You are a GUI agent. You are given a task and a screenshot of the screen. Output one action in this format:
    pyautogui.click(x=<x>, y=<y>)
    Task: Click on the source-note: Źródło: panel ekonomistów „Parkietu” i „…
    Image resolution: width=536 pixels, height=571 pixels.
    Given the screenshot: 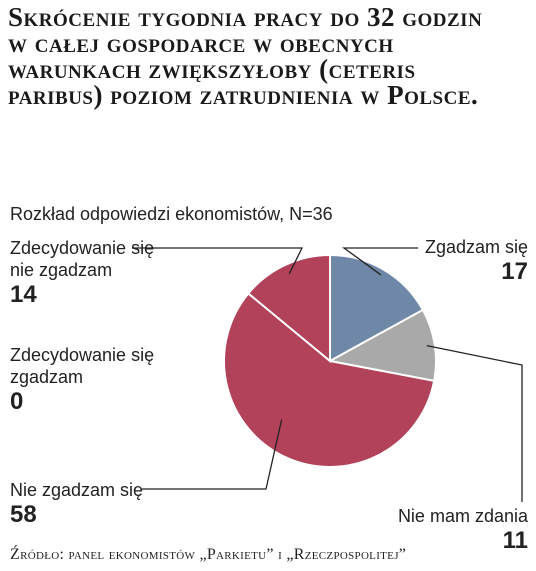 What is the action you would take?
    pyautogui.click(x=208, y=554)
    